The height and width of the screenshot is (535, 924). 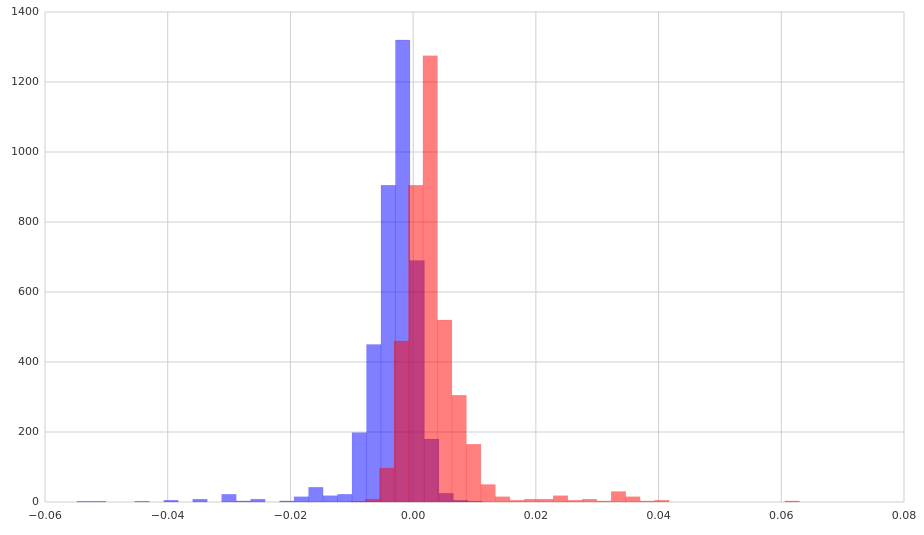 I want to click on y-tick-label: 0, so click(x=35, y=501).